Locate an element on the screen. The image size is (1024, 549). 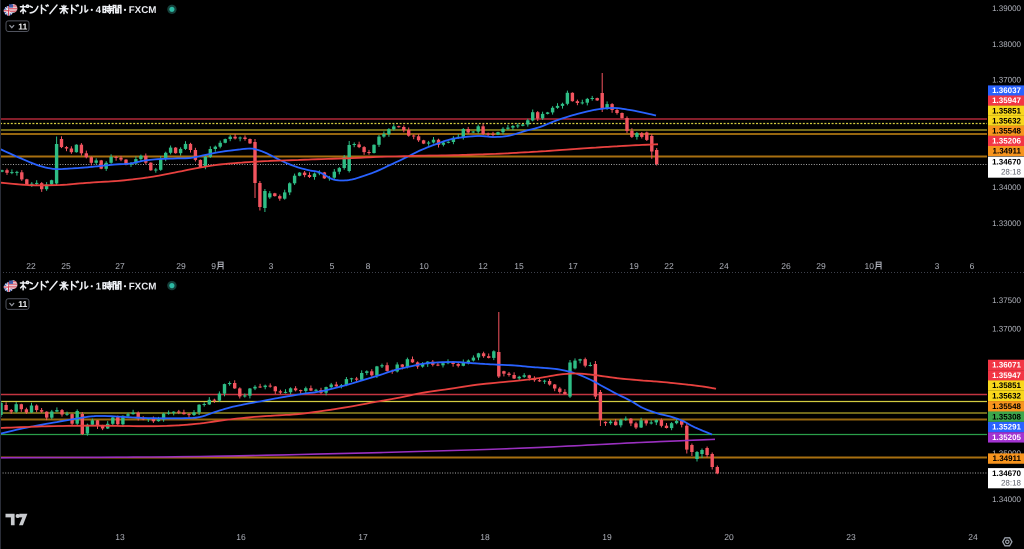
svg-text: 1.35308 is located at coordinates (1006, 416).